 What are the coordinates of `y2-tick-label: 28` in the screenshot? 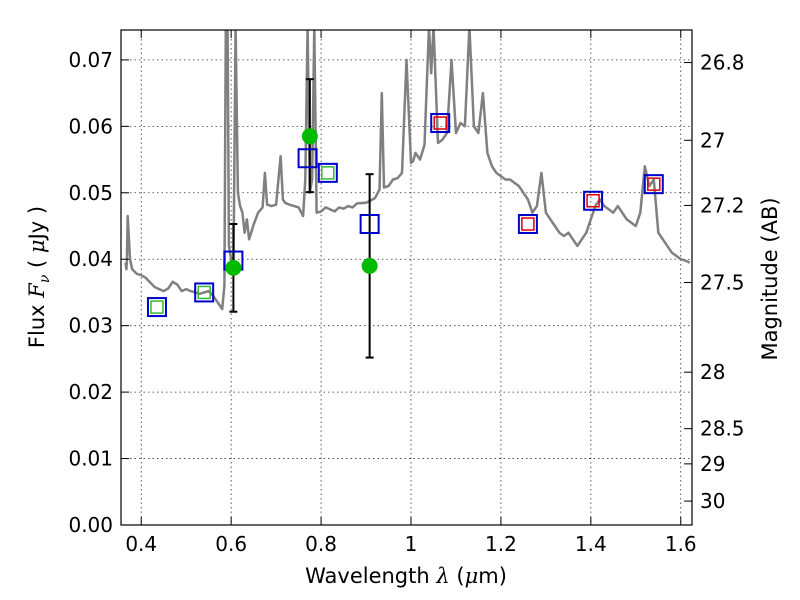 It's located at (712, 372).